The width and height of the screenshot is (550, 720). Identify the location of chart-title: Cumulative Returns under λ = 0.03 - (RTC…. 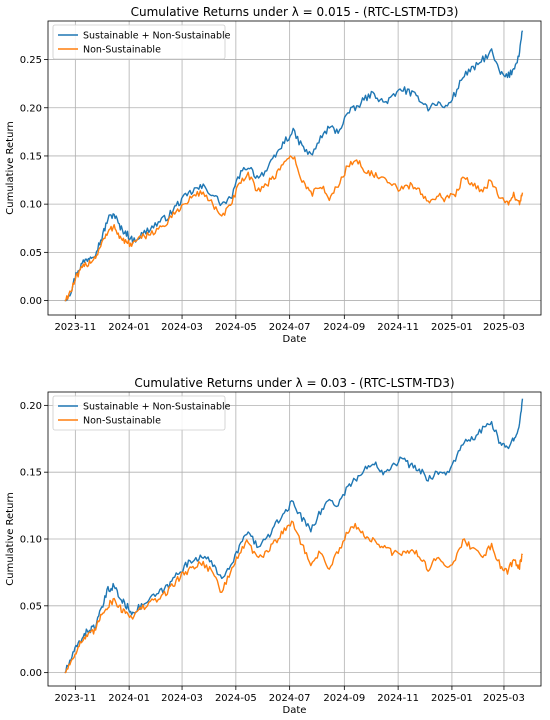
(294, 383).